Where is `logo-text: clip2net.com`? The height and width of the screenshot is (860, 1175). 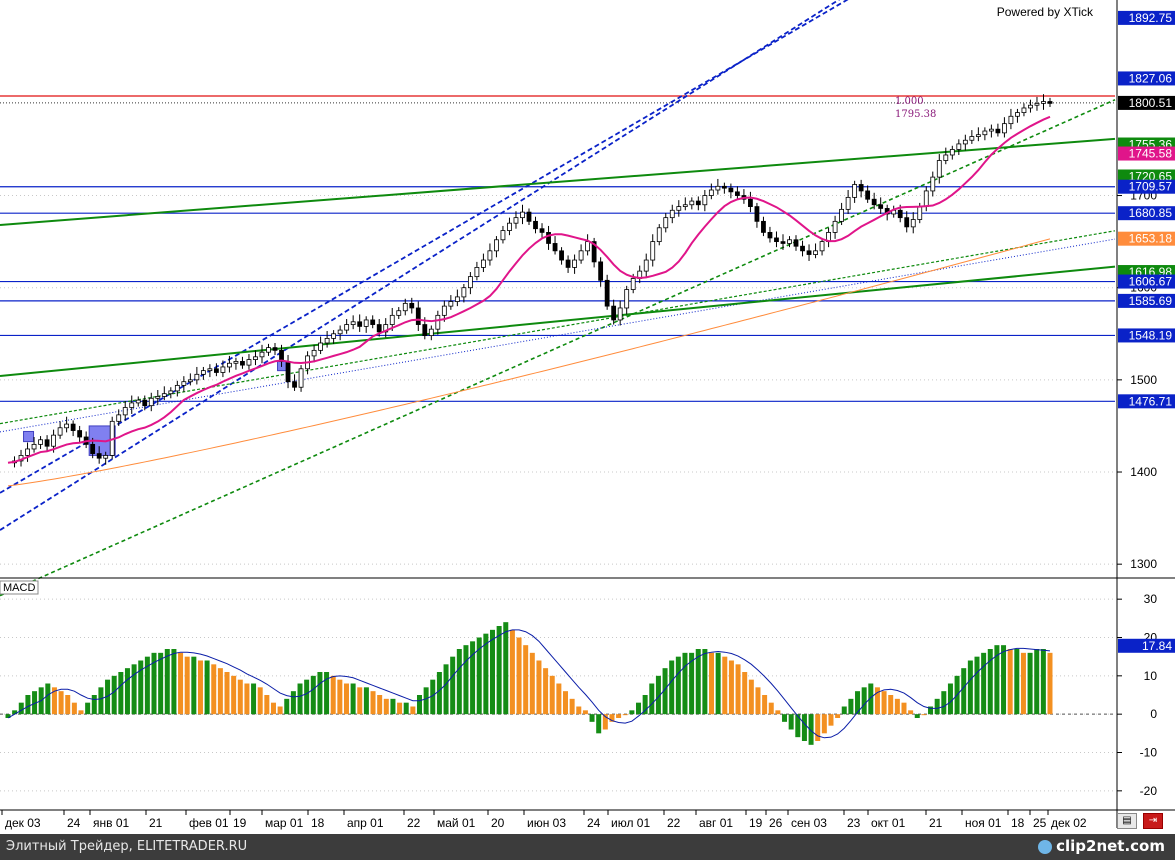
logo-text: clip2net.com is located at coordinates (1110, 846).